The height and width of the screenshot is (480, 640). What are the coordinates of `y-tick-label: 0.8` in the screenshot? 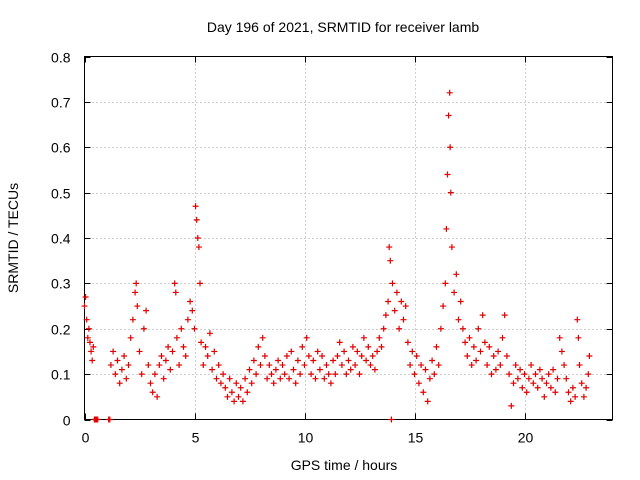 It's located at (61, 58).